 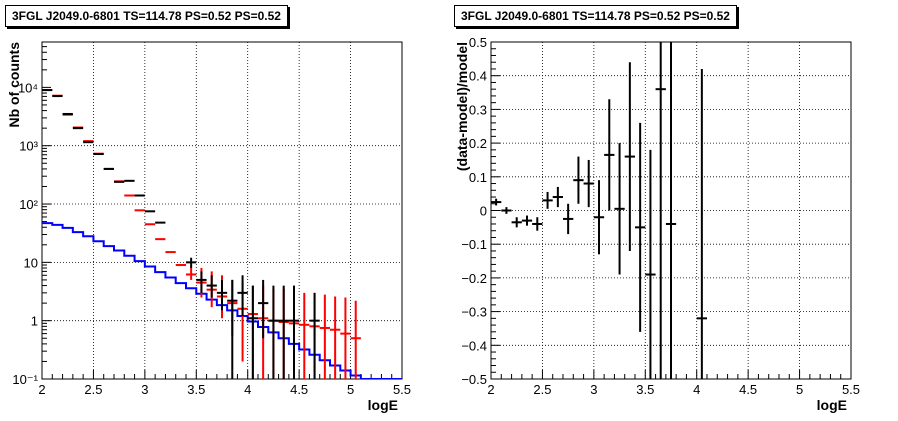 I want to click on y-tick-label: 0.5, so click(x=478, y=42).